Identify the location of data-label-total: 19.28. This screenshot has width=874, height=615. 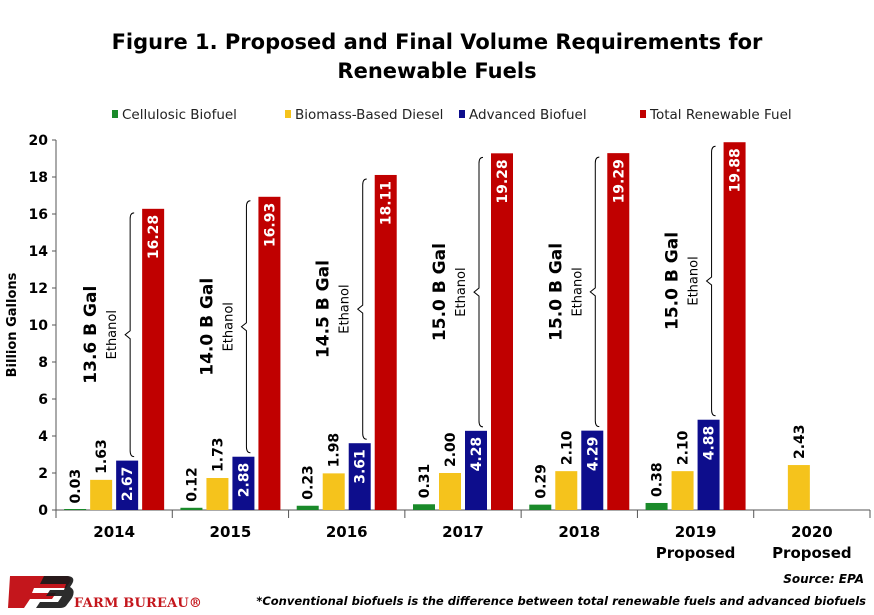
(503, 181).